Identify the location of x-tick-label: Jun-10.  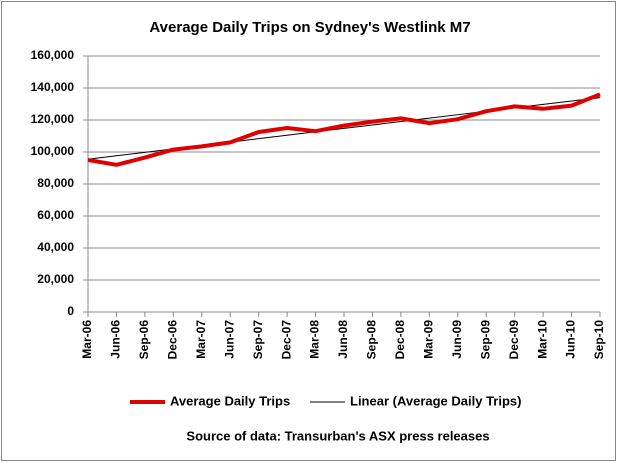
(571, 339).